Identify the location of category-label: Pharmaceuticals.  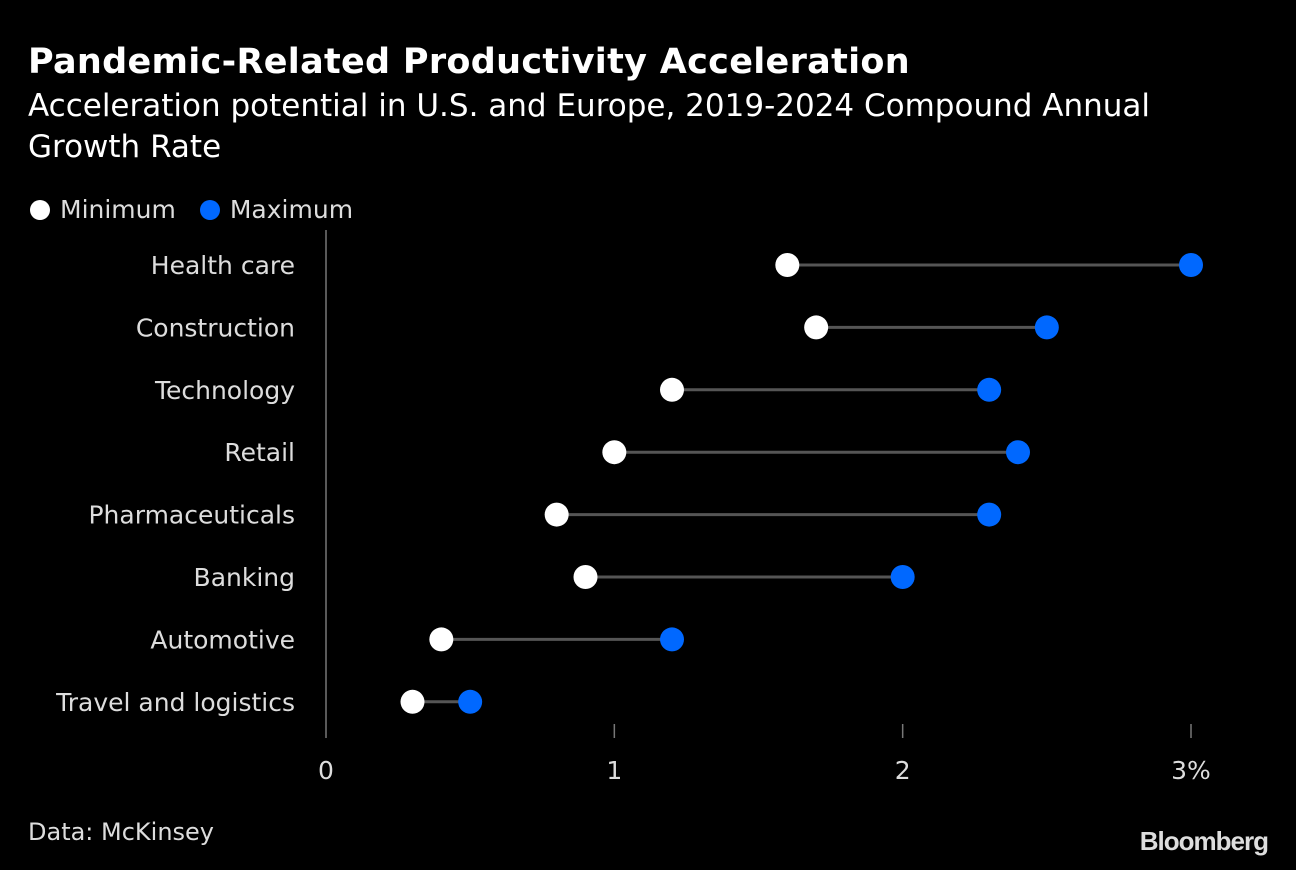
(191, 515).